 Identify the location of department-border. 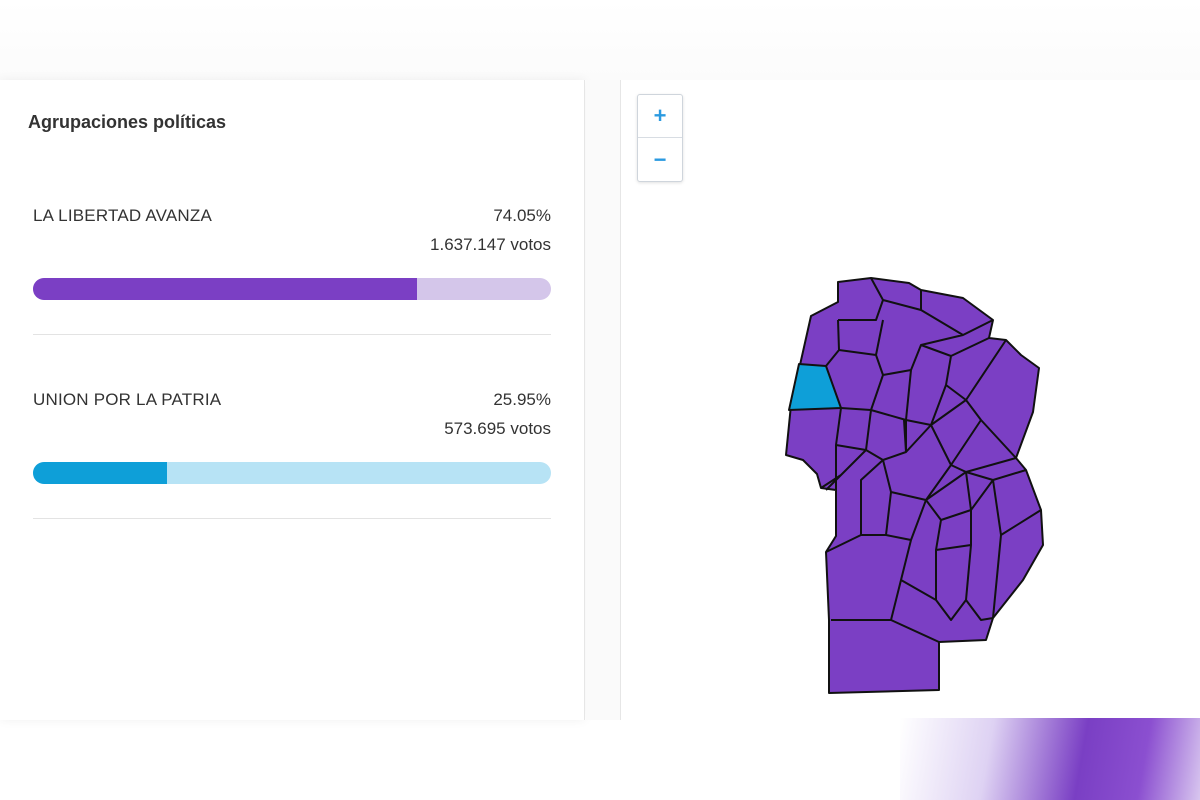
(931, 460).